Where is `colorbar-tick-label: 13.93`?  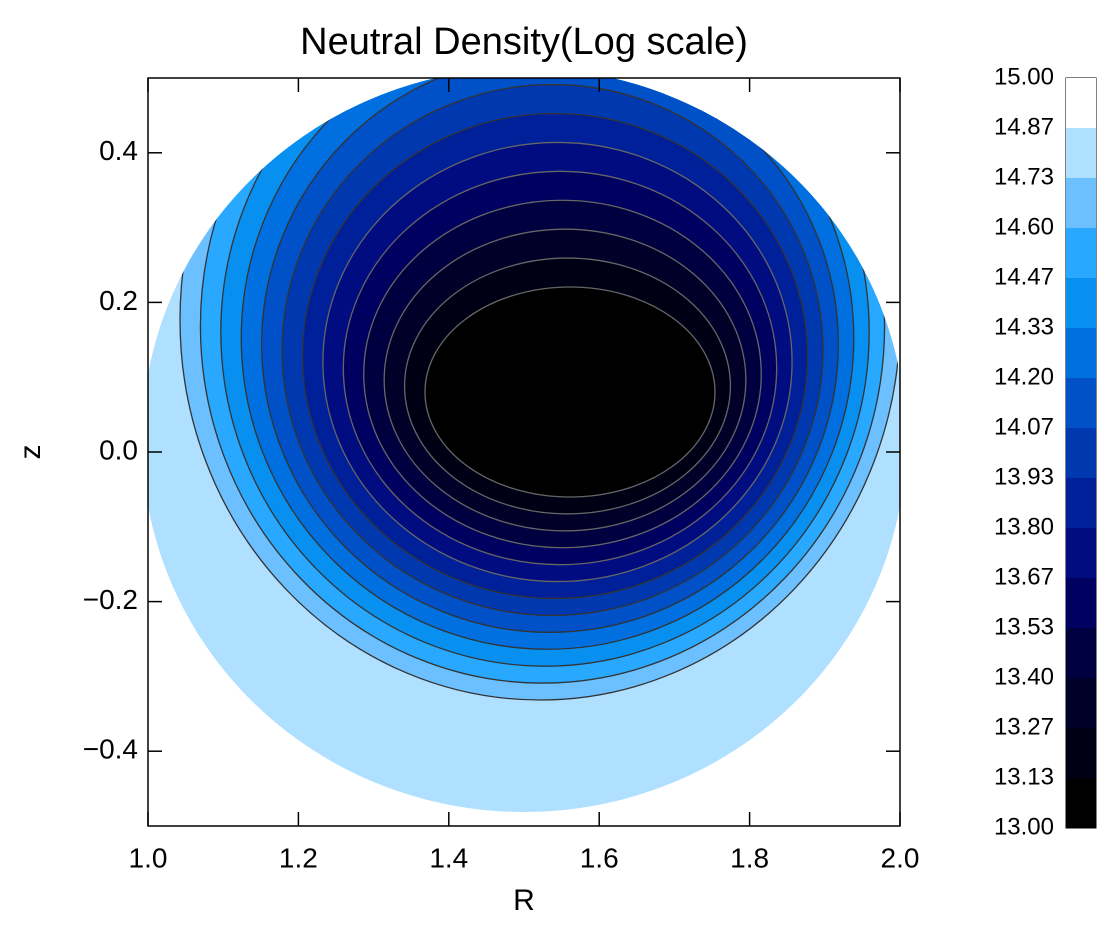 colorbar-tick-label: 13.93 is located at coordinates (1024, 476).